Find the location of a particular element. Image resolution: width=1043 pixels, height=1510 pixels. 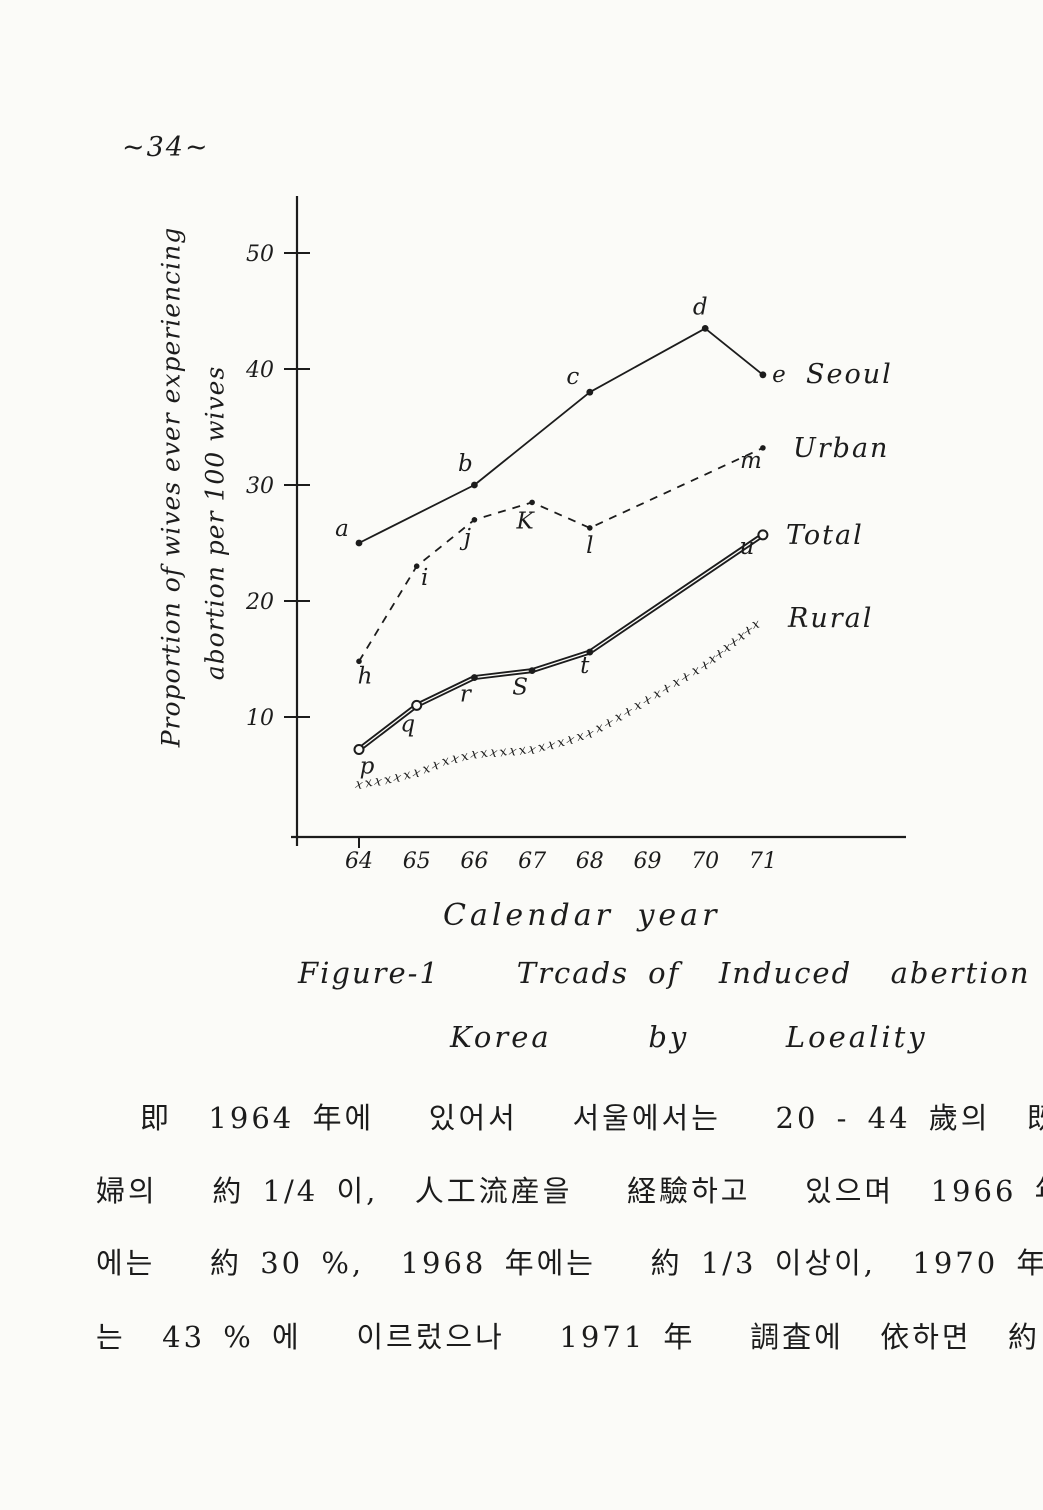

y-tick-label: 40 is located at coordinates (259, 370).